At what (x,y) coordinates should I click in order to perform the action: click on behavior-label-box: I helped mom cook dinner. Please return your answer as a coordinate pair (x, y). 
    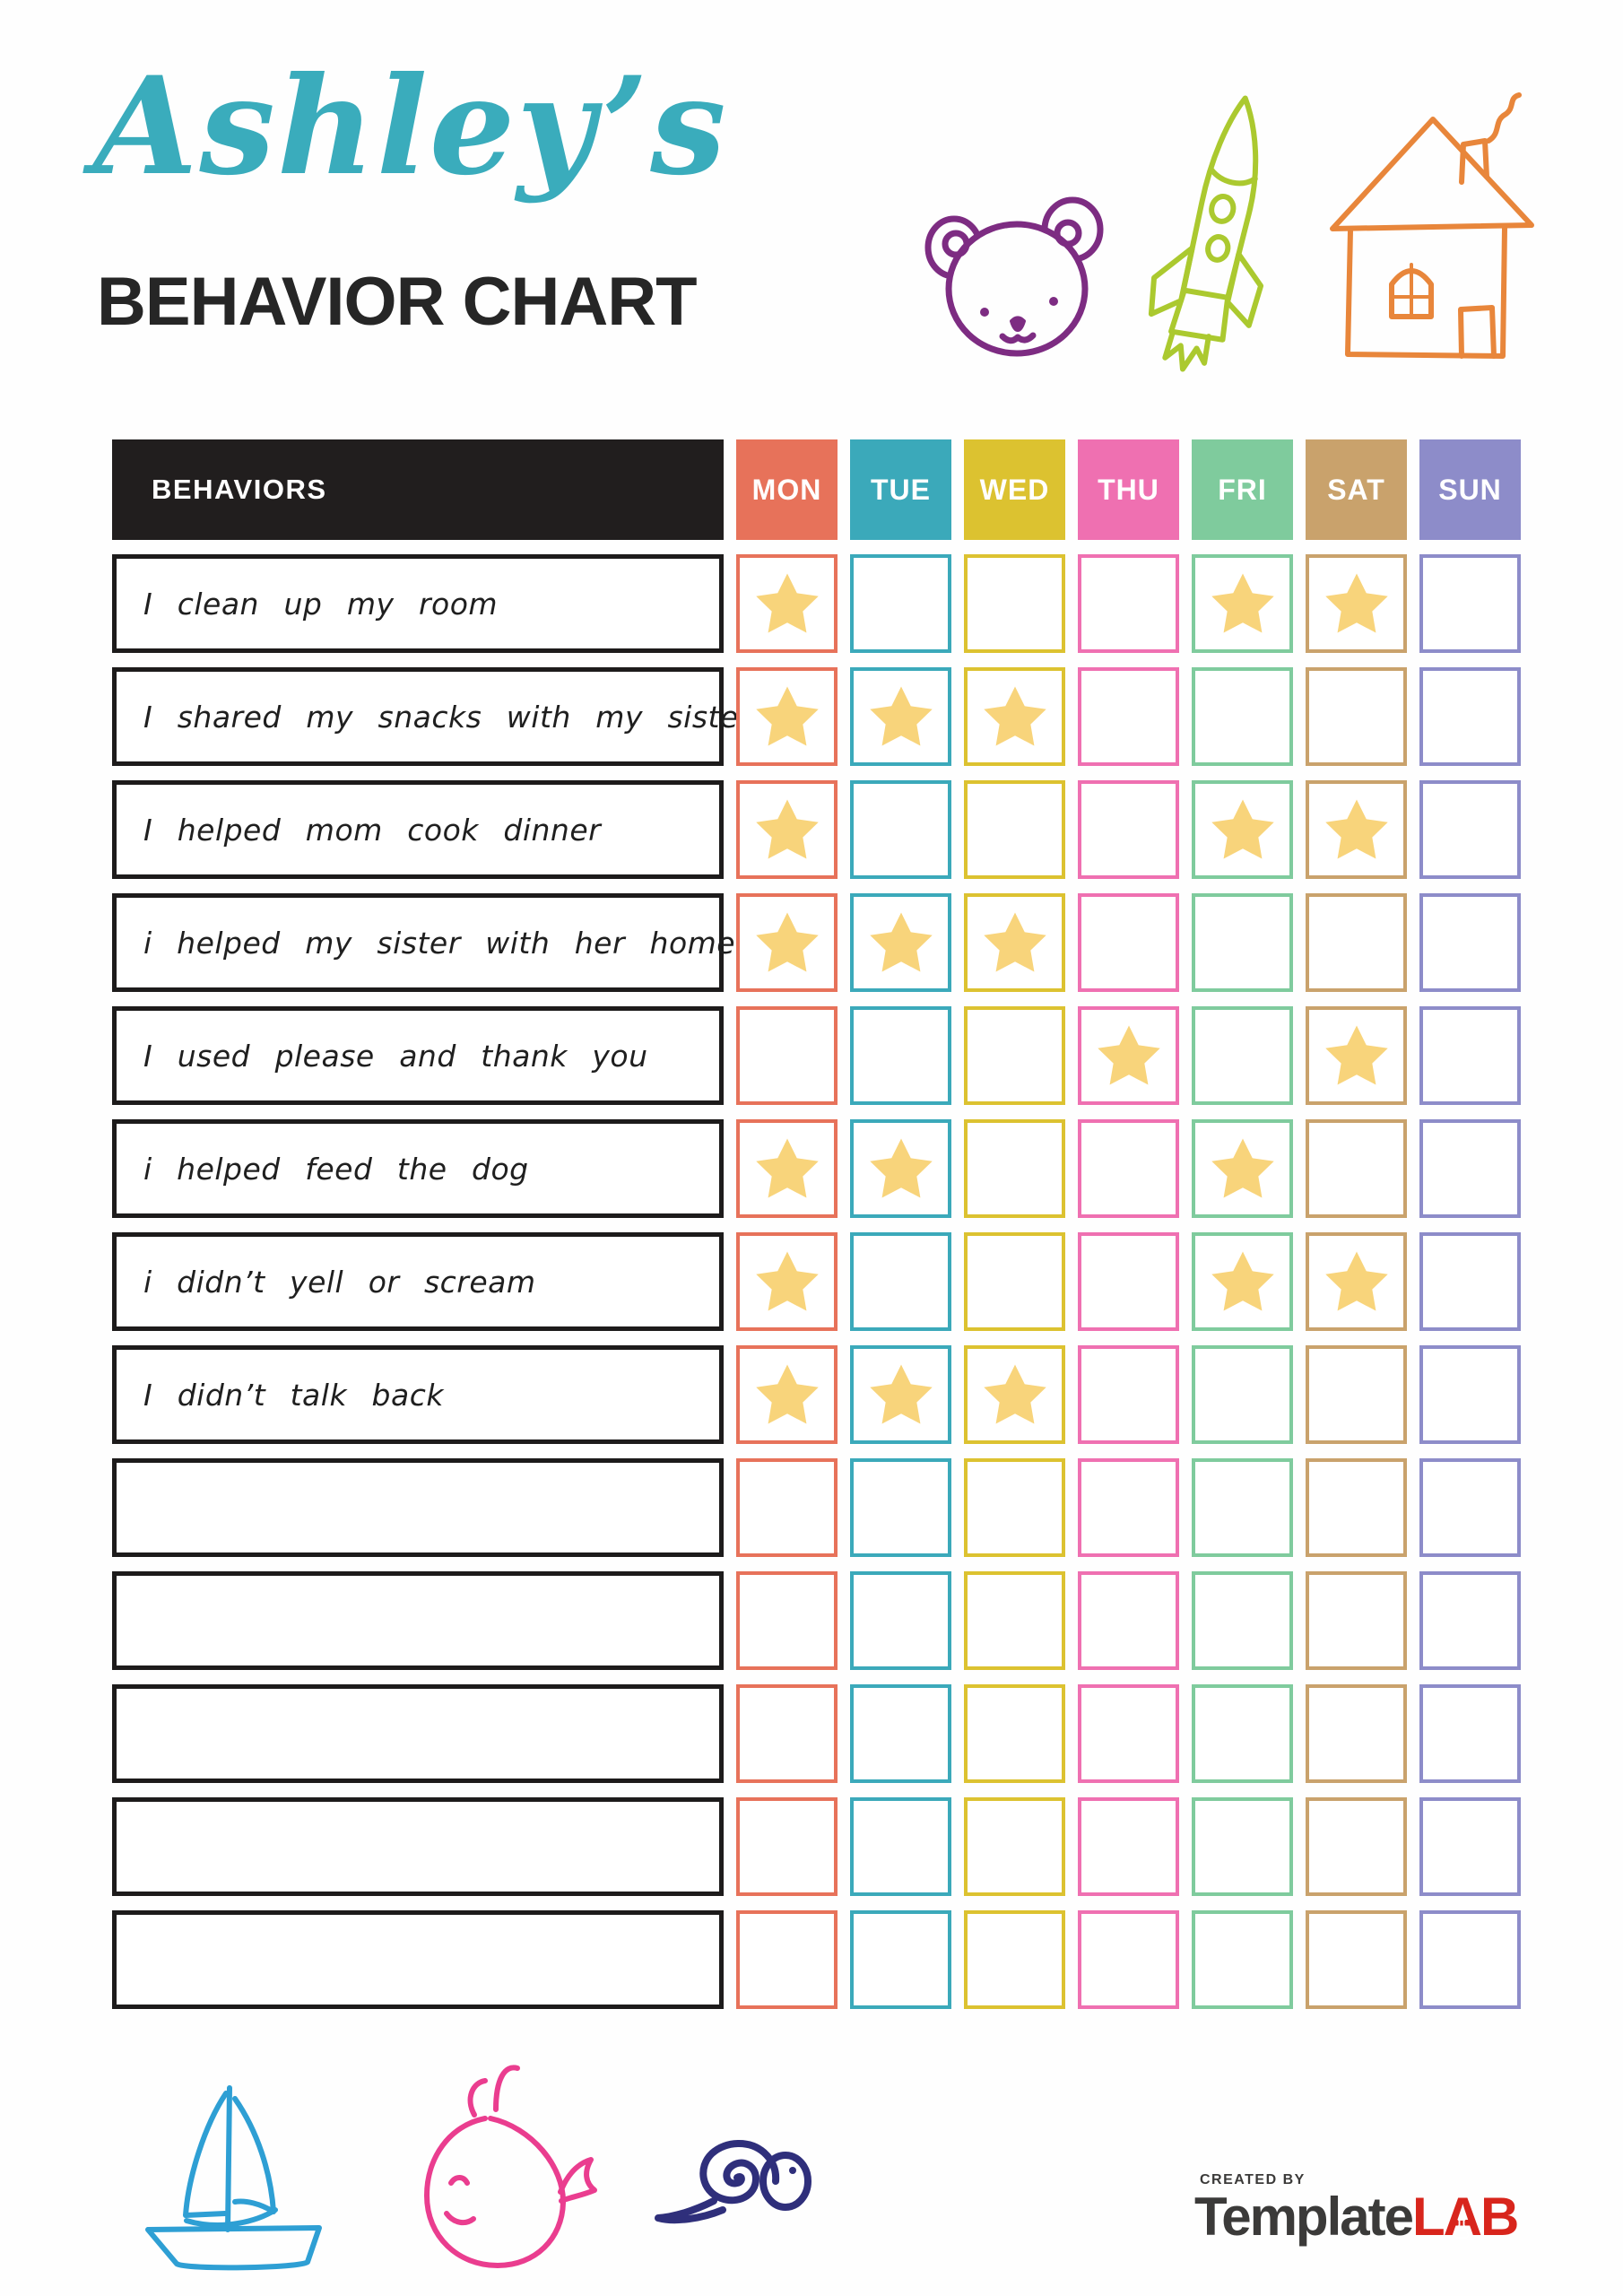
    Looking at the image, I should click on (418, 829).